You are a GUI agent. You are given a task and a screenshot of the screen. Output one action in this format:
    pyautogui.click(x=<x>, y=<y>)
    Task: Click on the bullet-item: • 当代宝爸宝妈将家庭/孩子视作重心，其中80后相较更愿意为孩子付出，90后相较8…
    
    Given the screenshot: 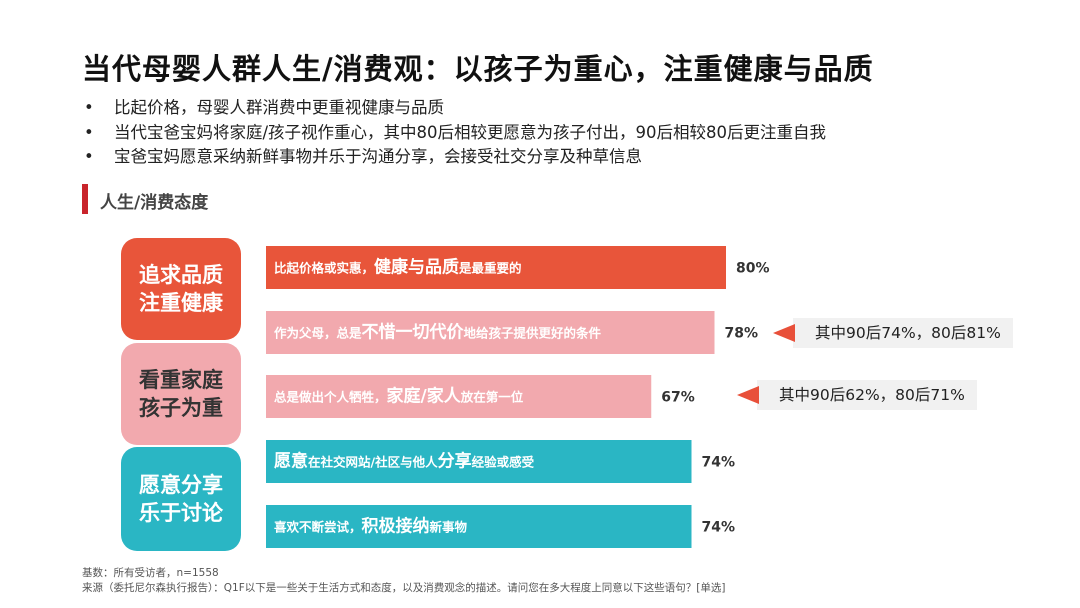 What is the action you would take?
    pyautogui.click(x=454, y=133)
    